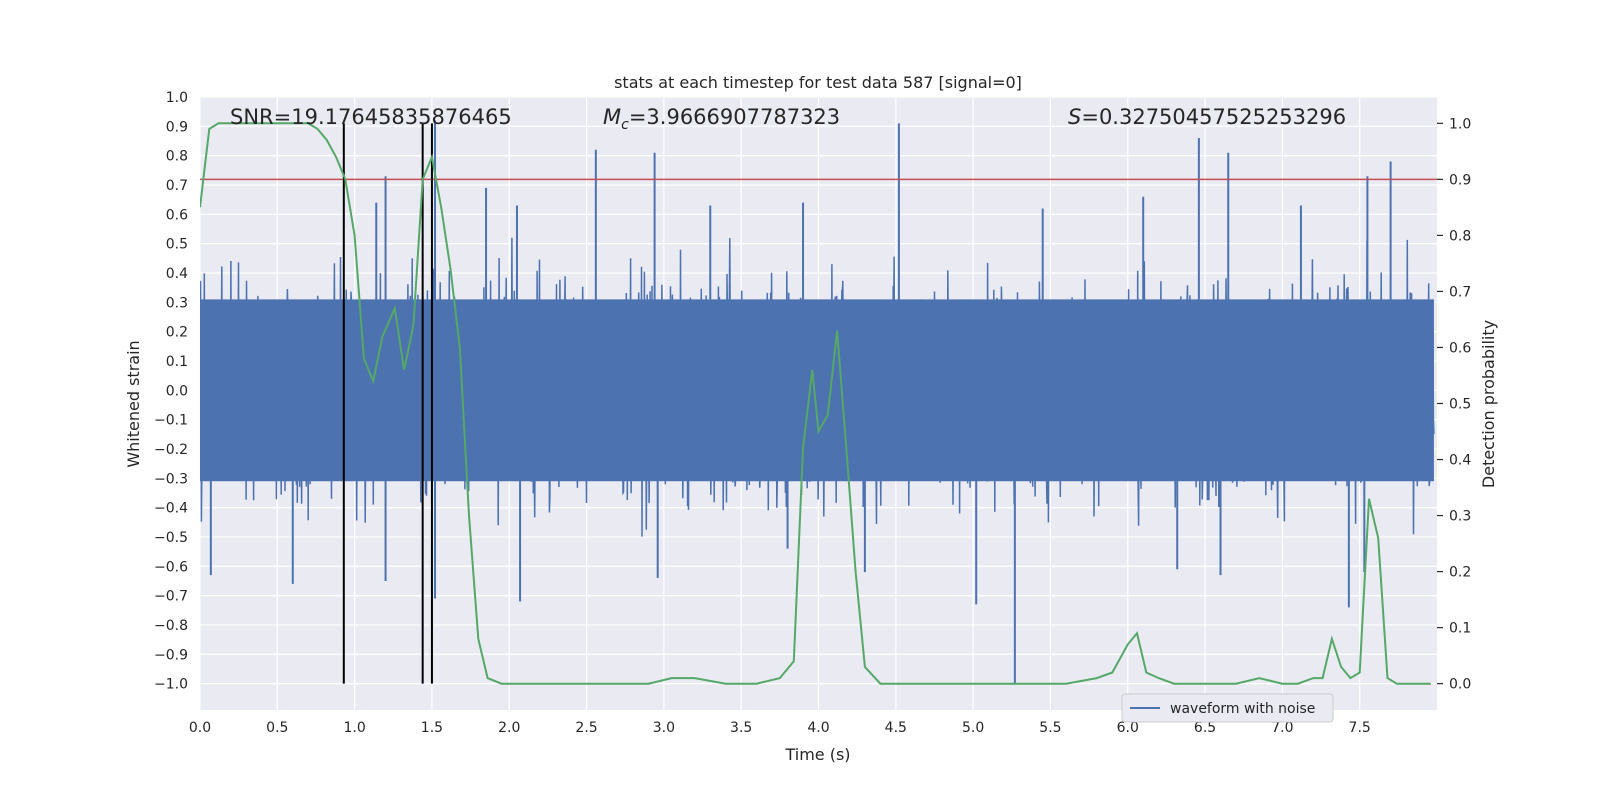 The height and width of the screenshot is (800, 1600). I want to click on x-tick-label: 7.0, so click(1282, 728).